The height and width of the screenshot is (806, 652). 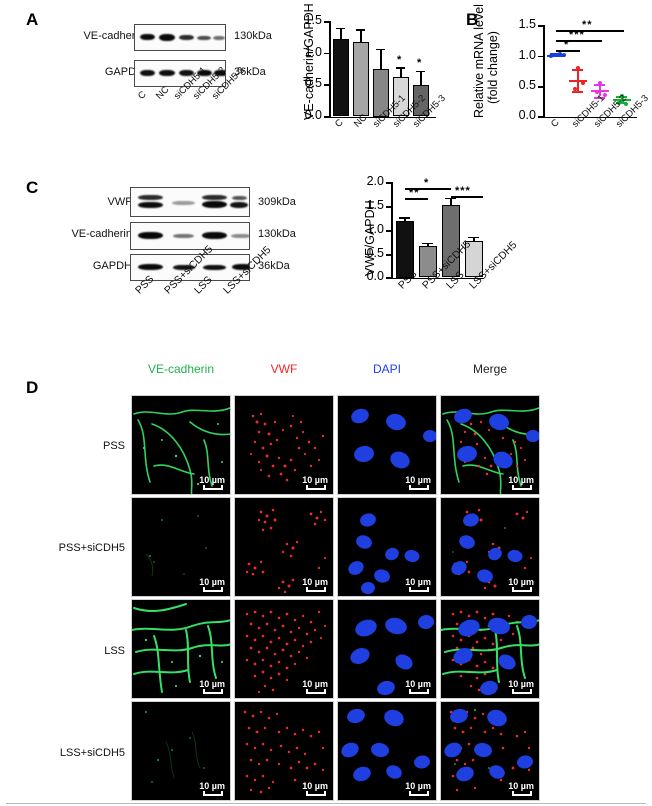 I want to click on panel-c-bar-lss-sicdh5, so click(x=474, y=259).